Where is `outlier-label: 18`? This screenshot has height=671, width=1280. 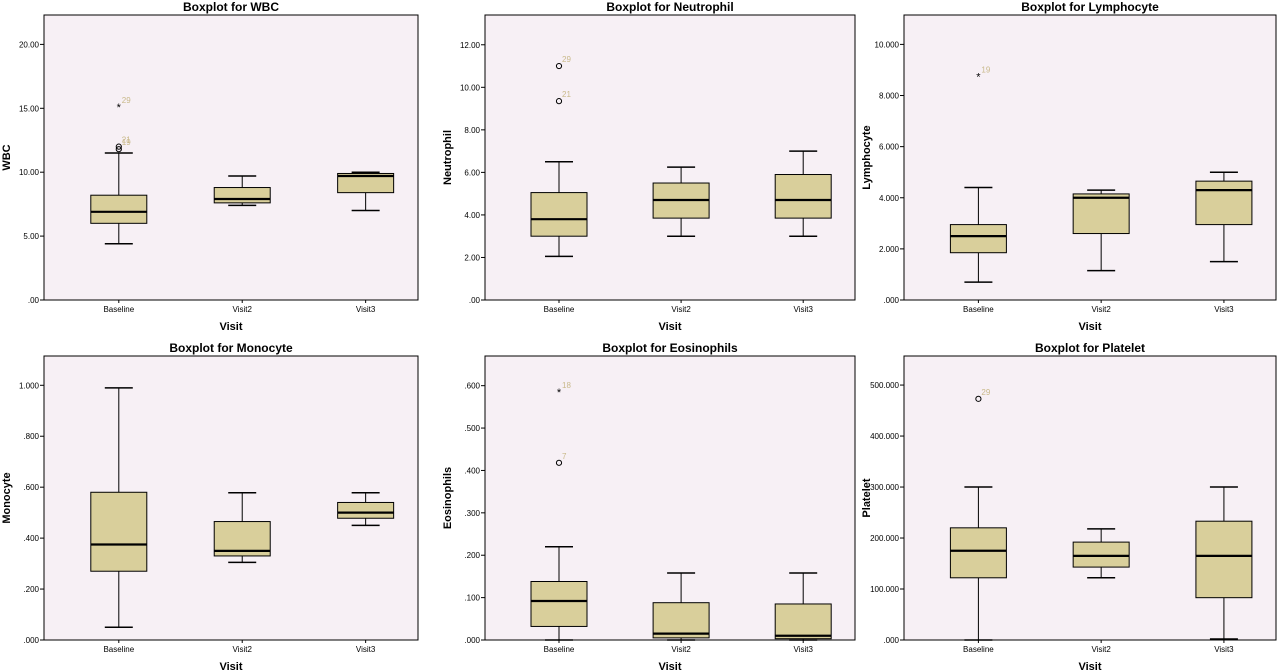
outlier-label: 18 is located at coordinates (566, 385).